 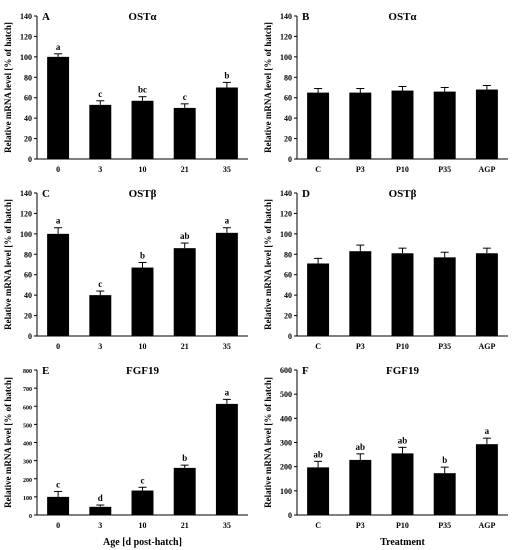 I want to click on x-tick-label: 10, so click(x=143, y=525).